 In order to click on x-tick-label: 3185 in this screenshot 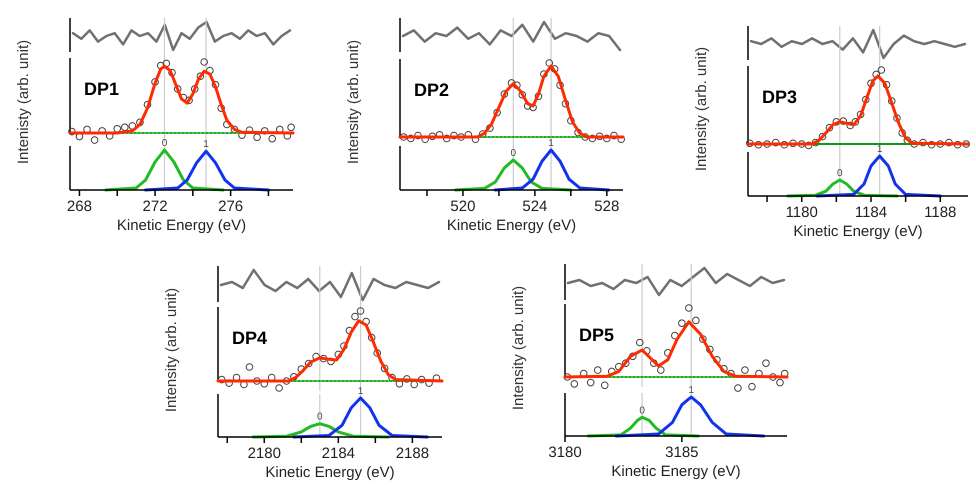, I will do `click(682, 452)`.